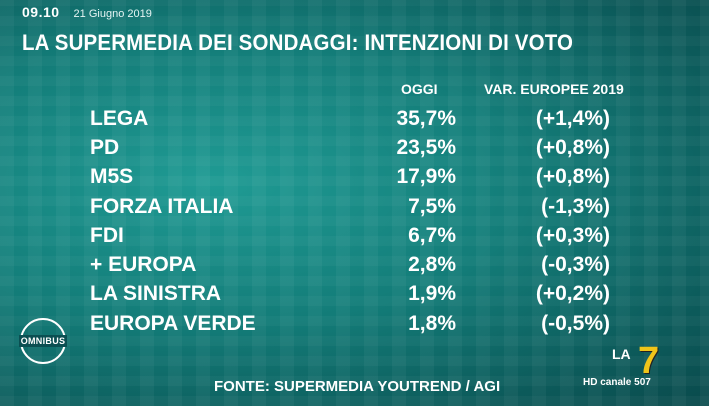 This screenshot has width=709, height=406. What do you see at coordinates (143, 265) in the screenshot?
I see `party-name: + EUROPA` at bounding box center [143, 265].